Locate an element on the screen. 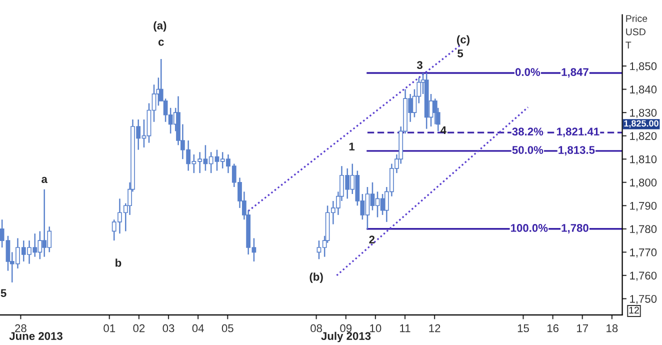 The image size is (662, 345). x-tick-label: 10 is located at coordinates (376, 328).